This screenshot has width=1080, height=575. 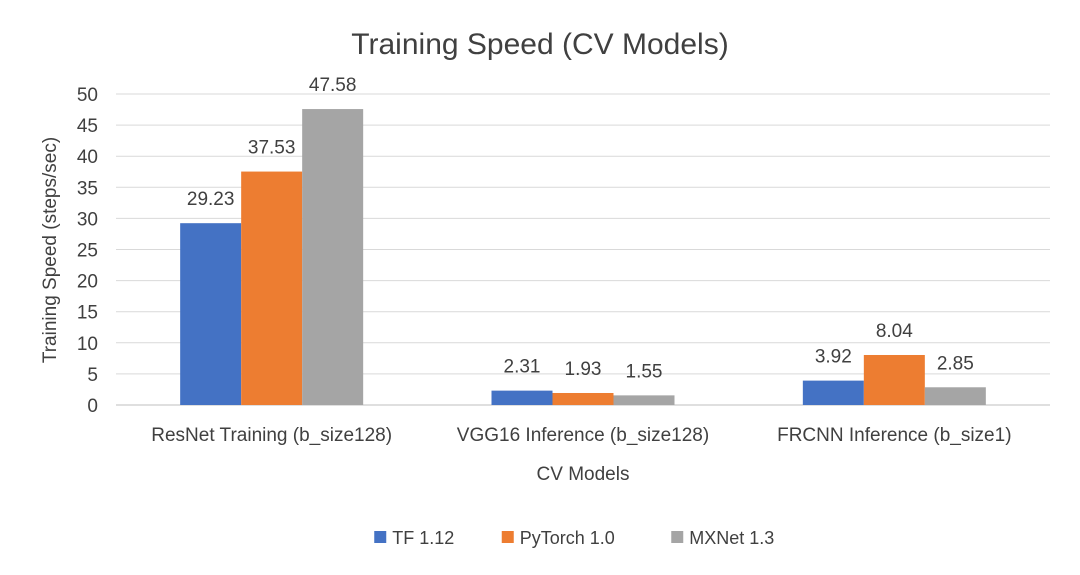 I want to click on data-label: 1.55, so click(x=644, y=371).